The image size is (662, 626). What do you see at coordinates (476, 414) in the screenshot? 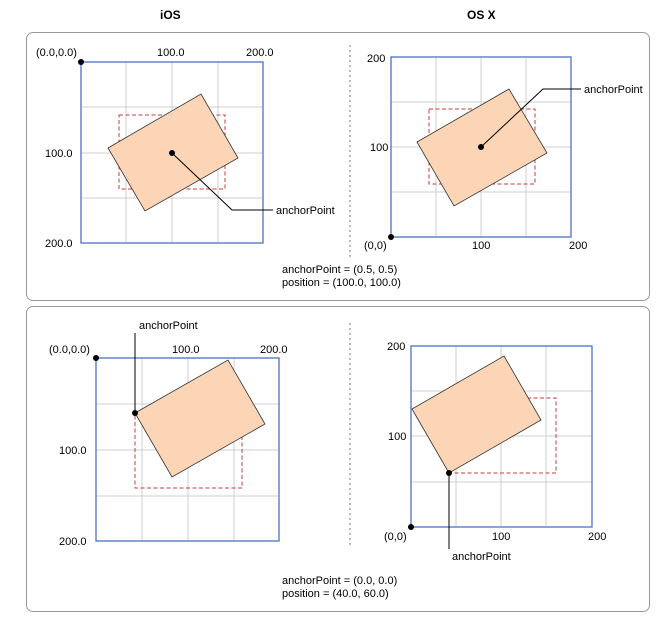
I see `osx-layer` at bounding box center [476, 414].